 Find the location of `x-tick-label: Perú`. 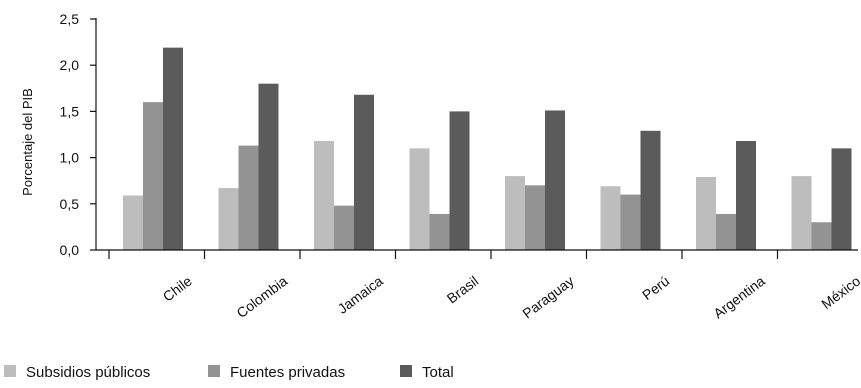

x-tick-label: Perú is located at coordinates (655, 288).